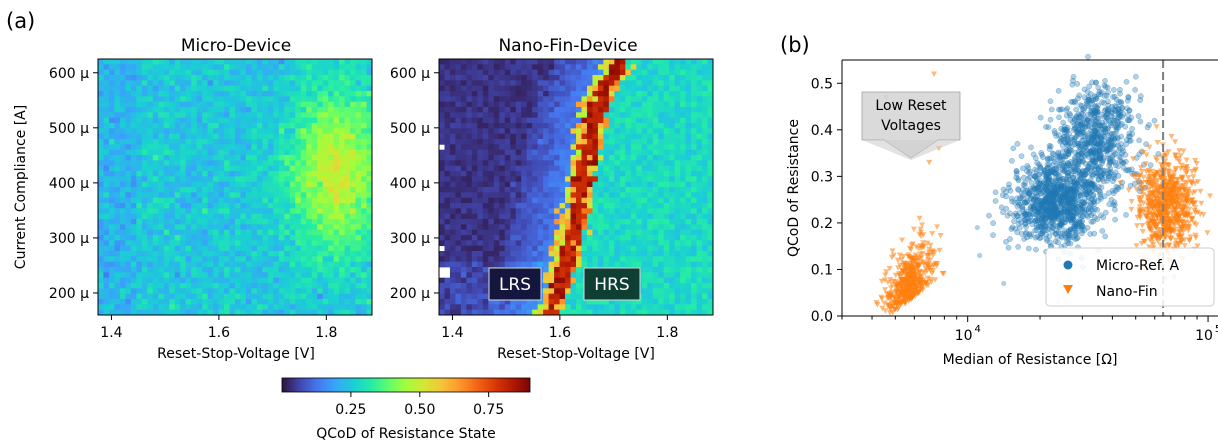  Describe the element at coordinates (1010, 239) in the screenshot. I see `scatter-point-micro` at that location.